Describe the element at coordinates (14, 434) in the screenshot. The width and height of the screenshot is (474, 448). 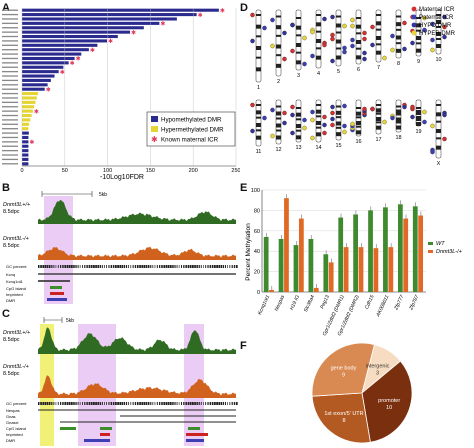
I see `panel-c-ann-imprinted: Imprinted` at that location.